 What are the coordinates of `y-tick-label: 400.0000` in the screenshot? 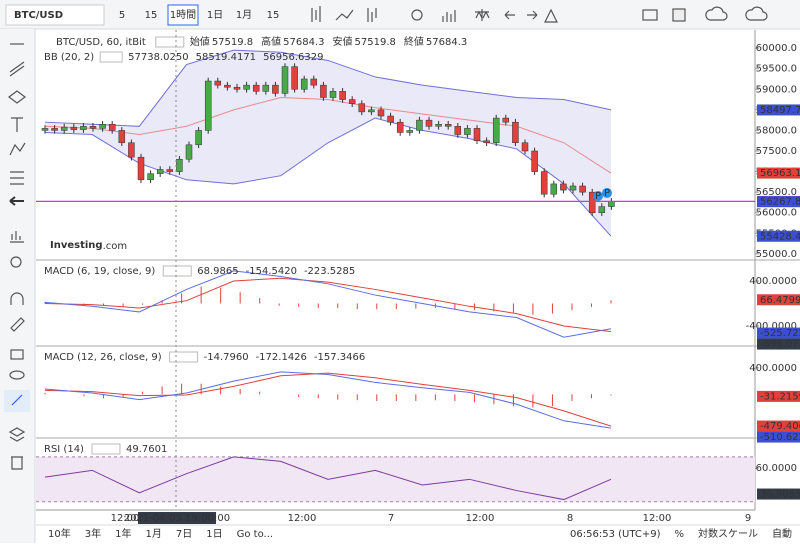 It's located at (773, 281).